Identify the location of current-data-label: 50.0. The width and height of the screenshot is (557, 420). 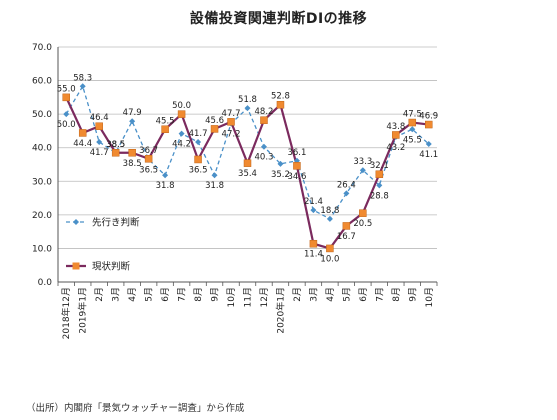
(181, 106).